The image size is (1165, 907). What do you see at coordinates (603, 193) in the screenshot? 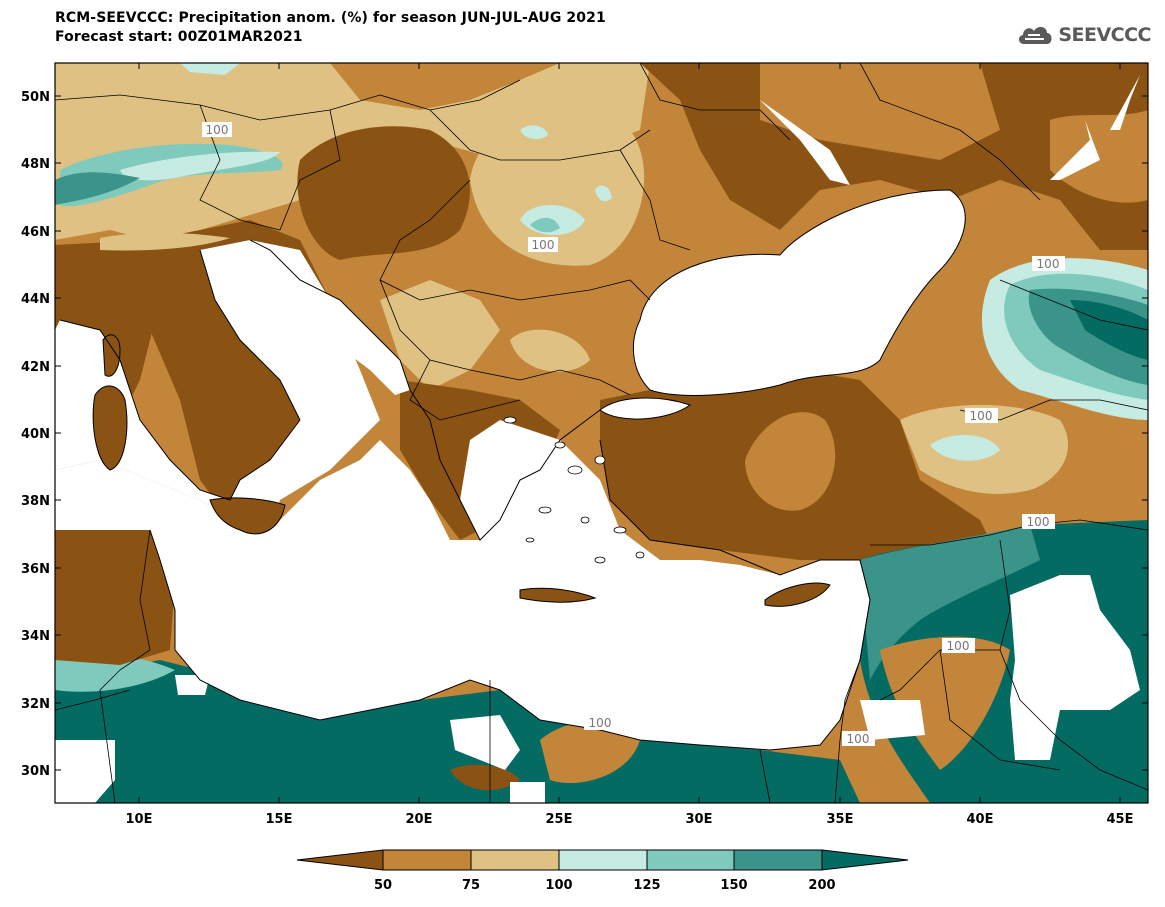
I see `field-100-125-small-b` at bounding box center [603, 193].